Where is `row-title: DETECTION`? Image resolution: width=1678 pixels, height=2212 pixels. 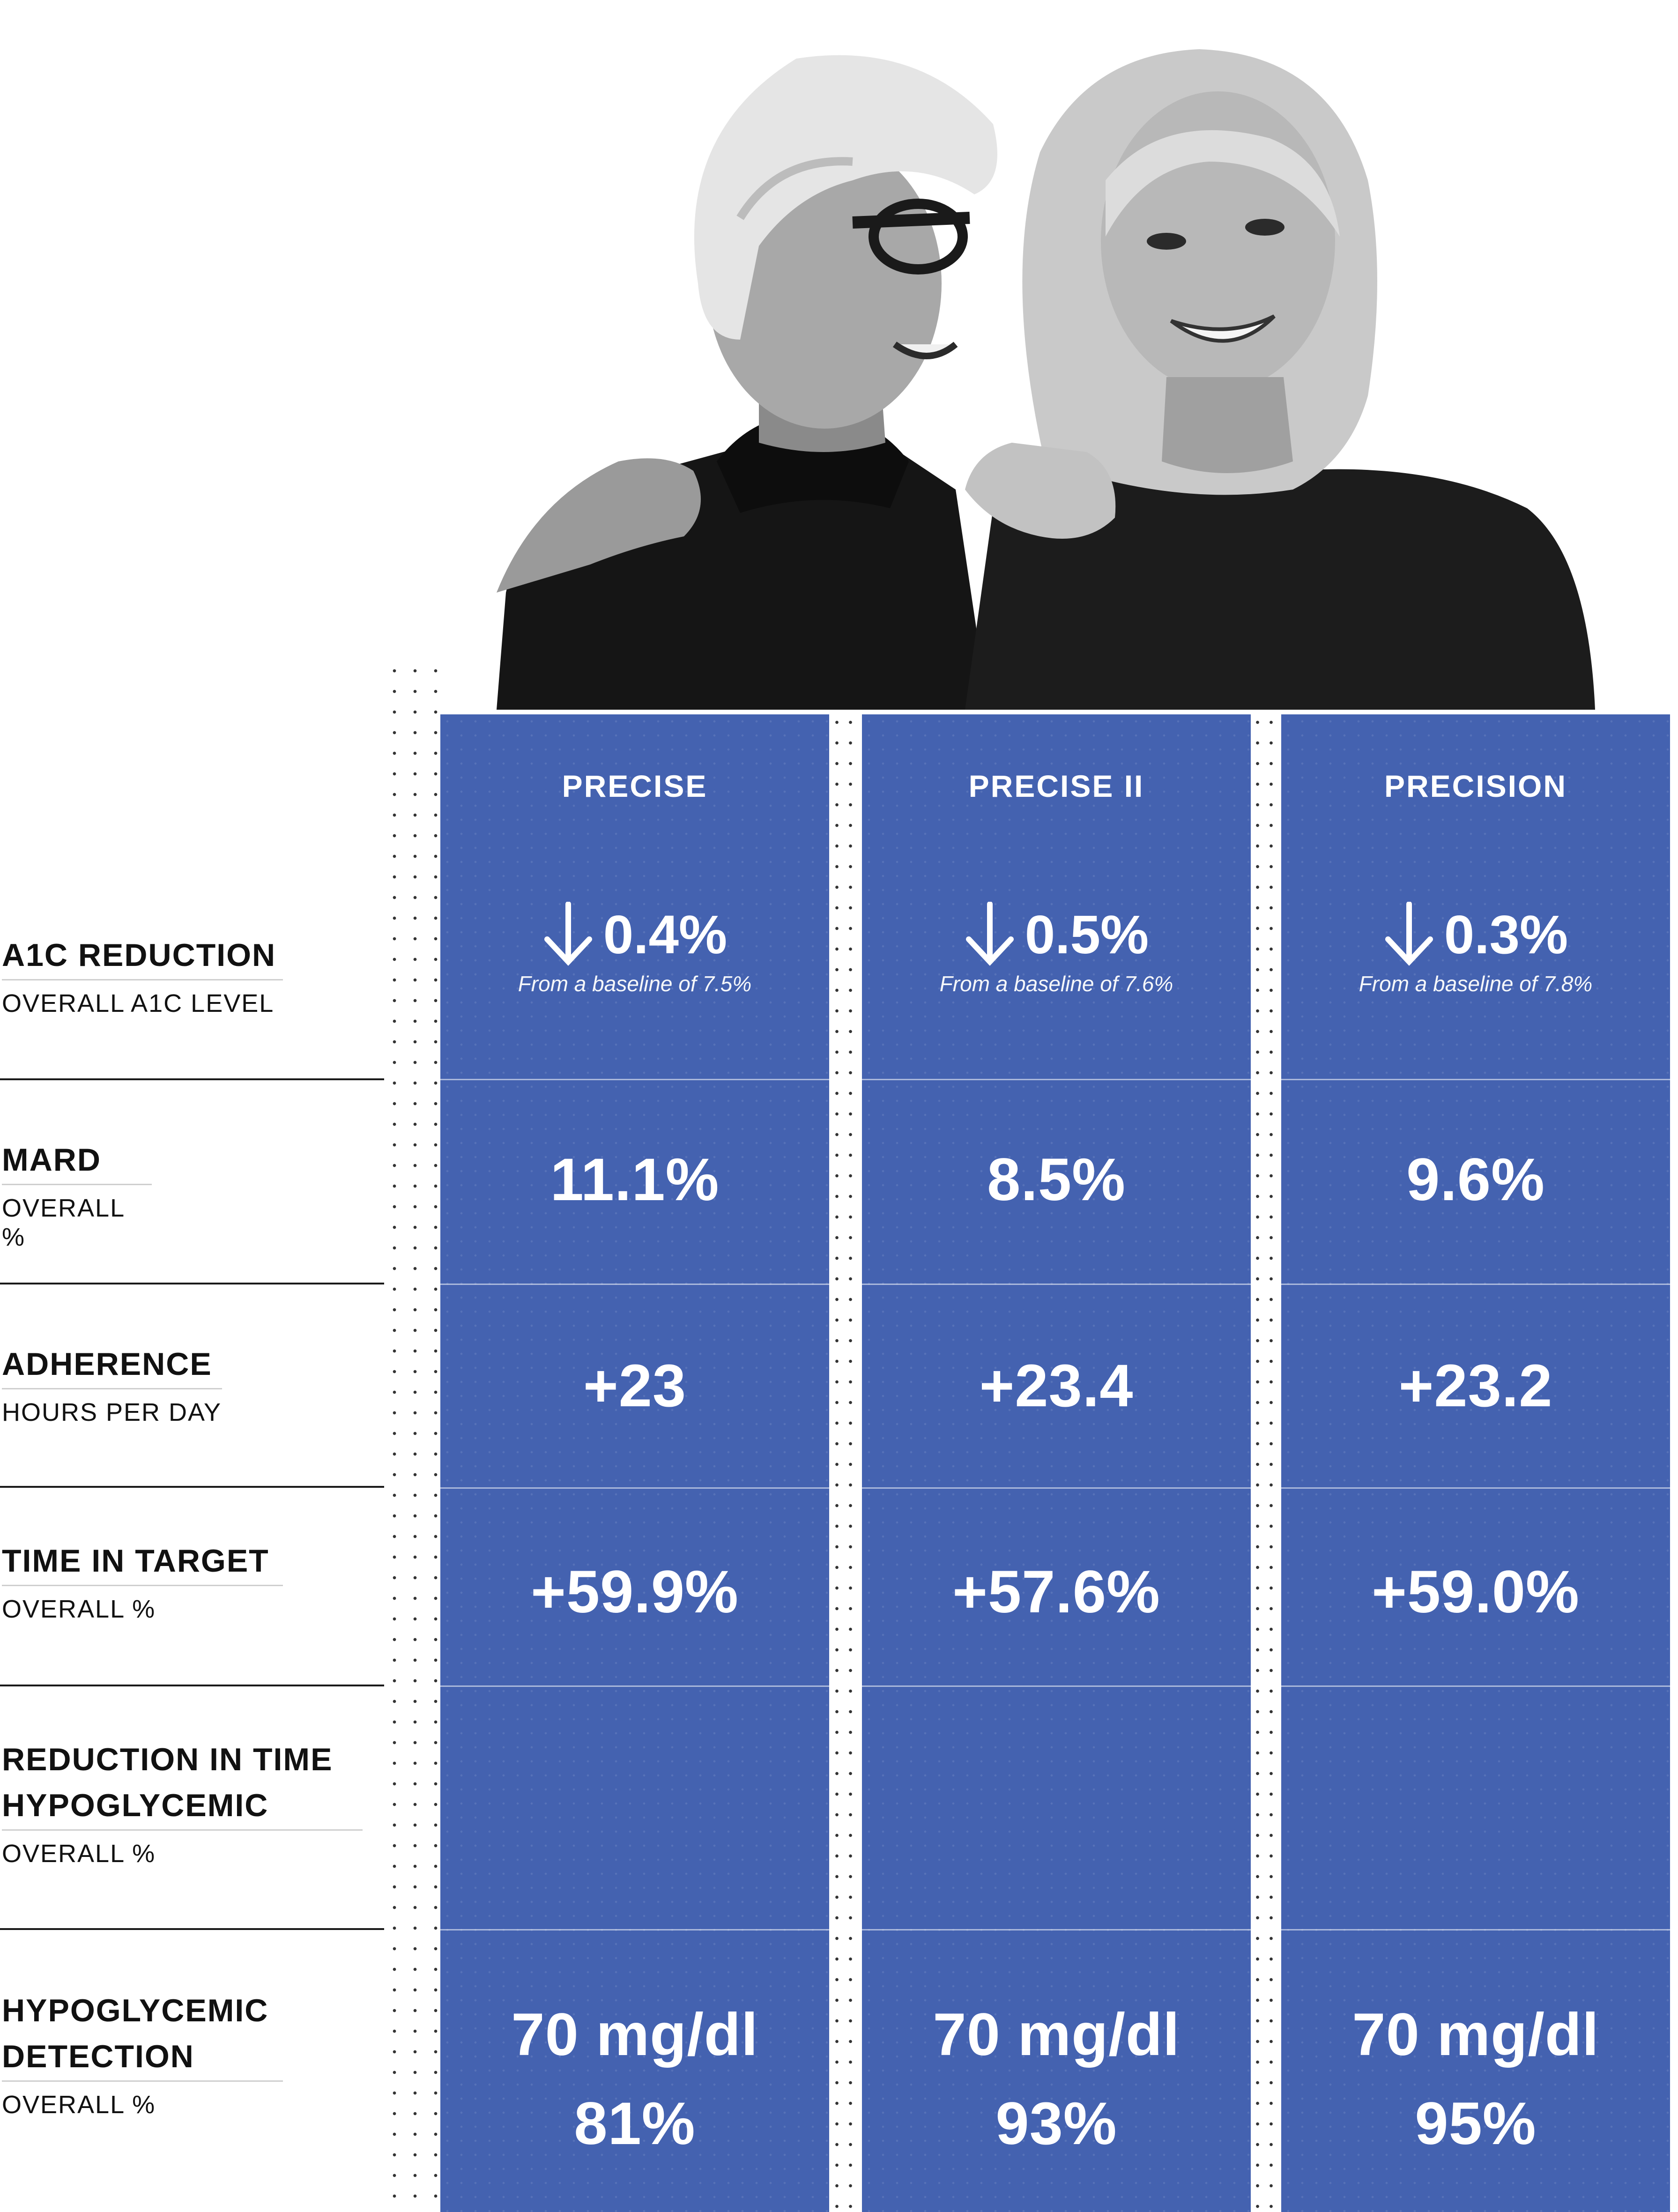
row-title: DETECTION is located at coordinates (98, 2056).